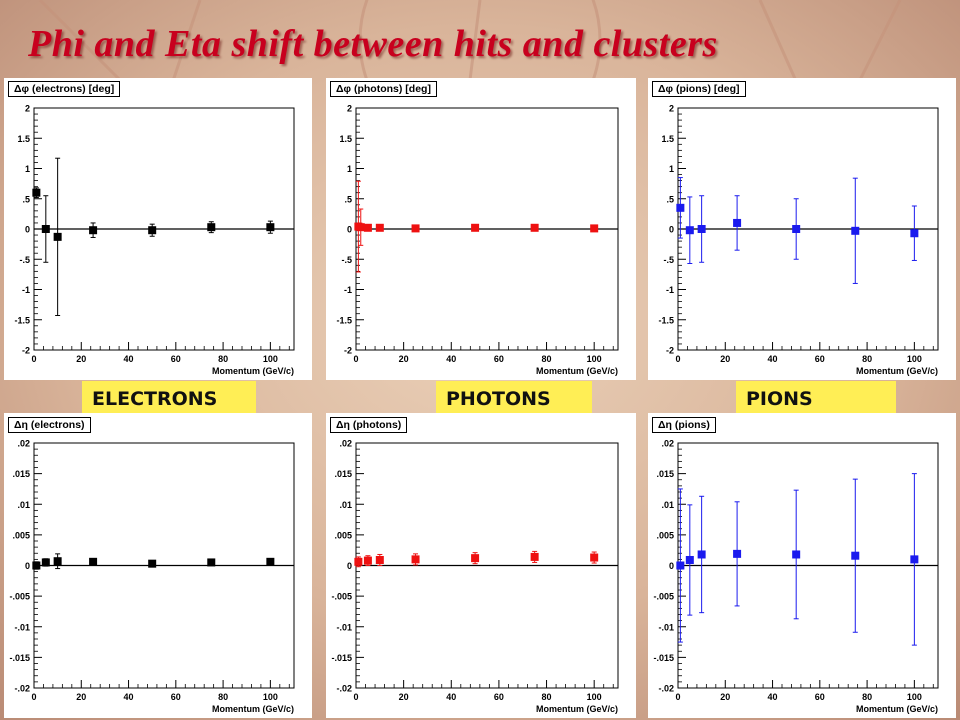  What do you see at coordinates (348, 199) in the screenshot?
I see `y-tick-label: .5` at bounding box center [348, 199].